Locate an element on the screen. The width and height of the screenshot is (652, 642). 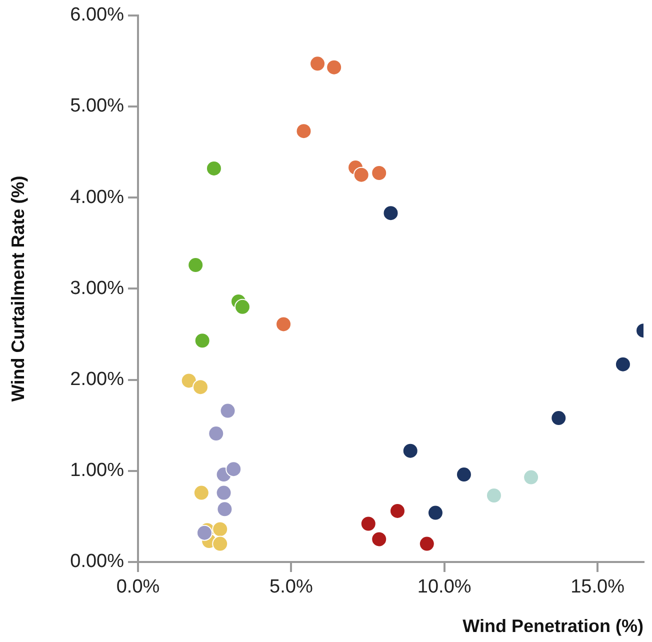
y-axis-title: Wind Curtailment Rate (%) is located at coordinates (18, 289).